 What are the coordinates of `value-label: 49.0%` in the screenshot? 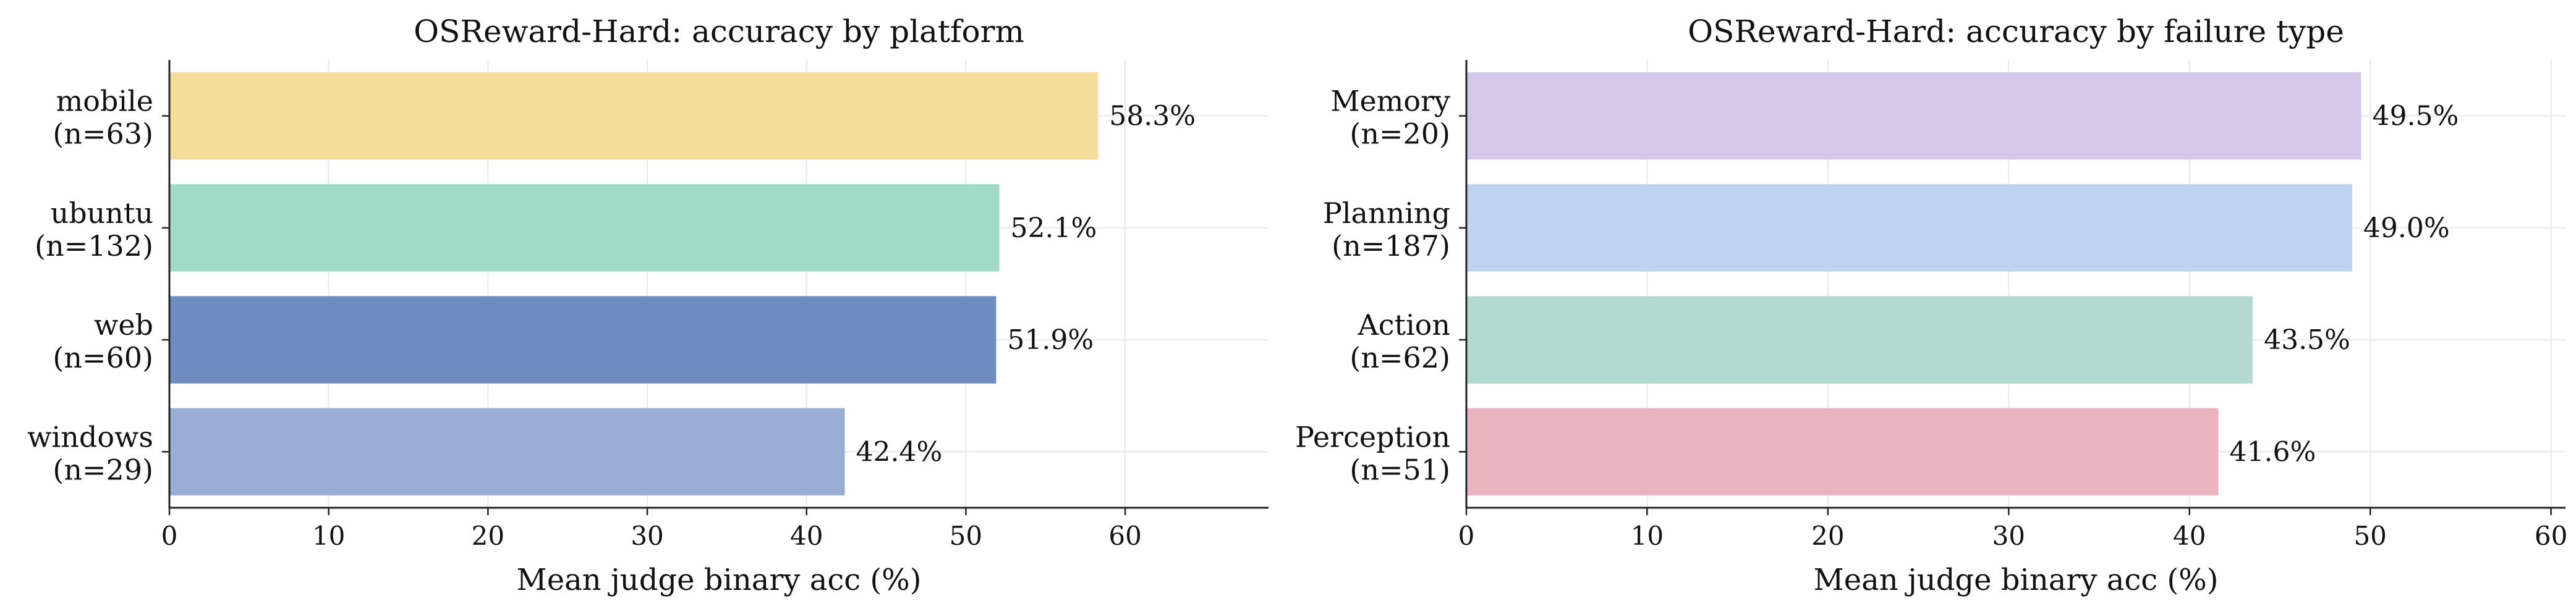 It's located at (2406, 228).